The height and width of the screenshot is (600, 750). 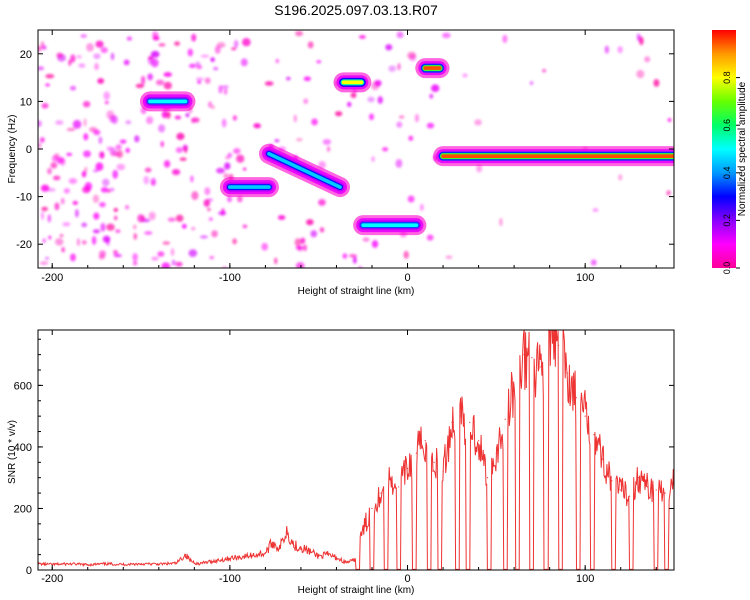 What do you see at coordinates (23, 448) in the screenshot?
I see `snr-ytick-label: 400` at bounding box center [23, 448].